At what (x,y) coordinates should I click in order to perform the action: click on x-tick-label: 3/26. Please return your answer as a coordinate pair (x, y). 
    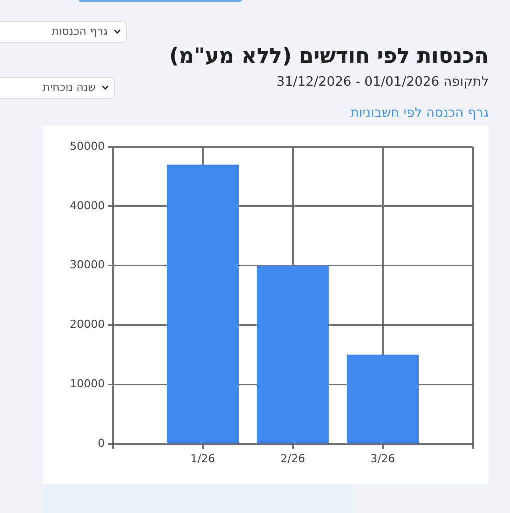
    Looking at the image, I should click on (383, 459).